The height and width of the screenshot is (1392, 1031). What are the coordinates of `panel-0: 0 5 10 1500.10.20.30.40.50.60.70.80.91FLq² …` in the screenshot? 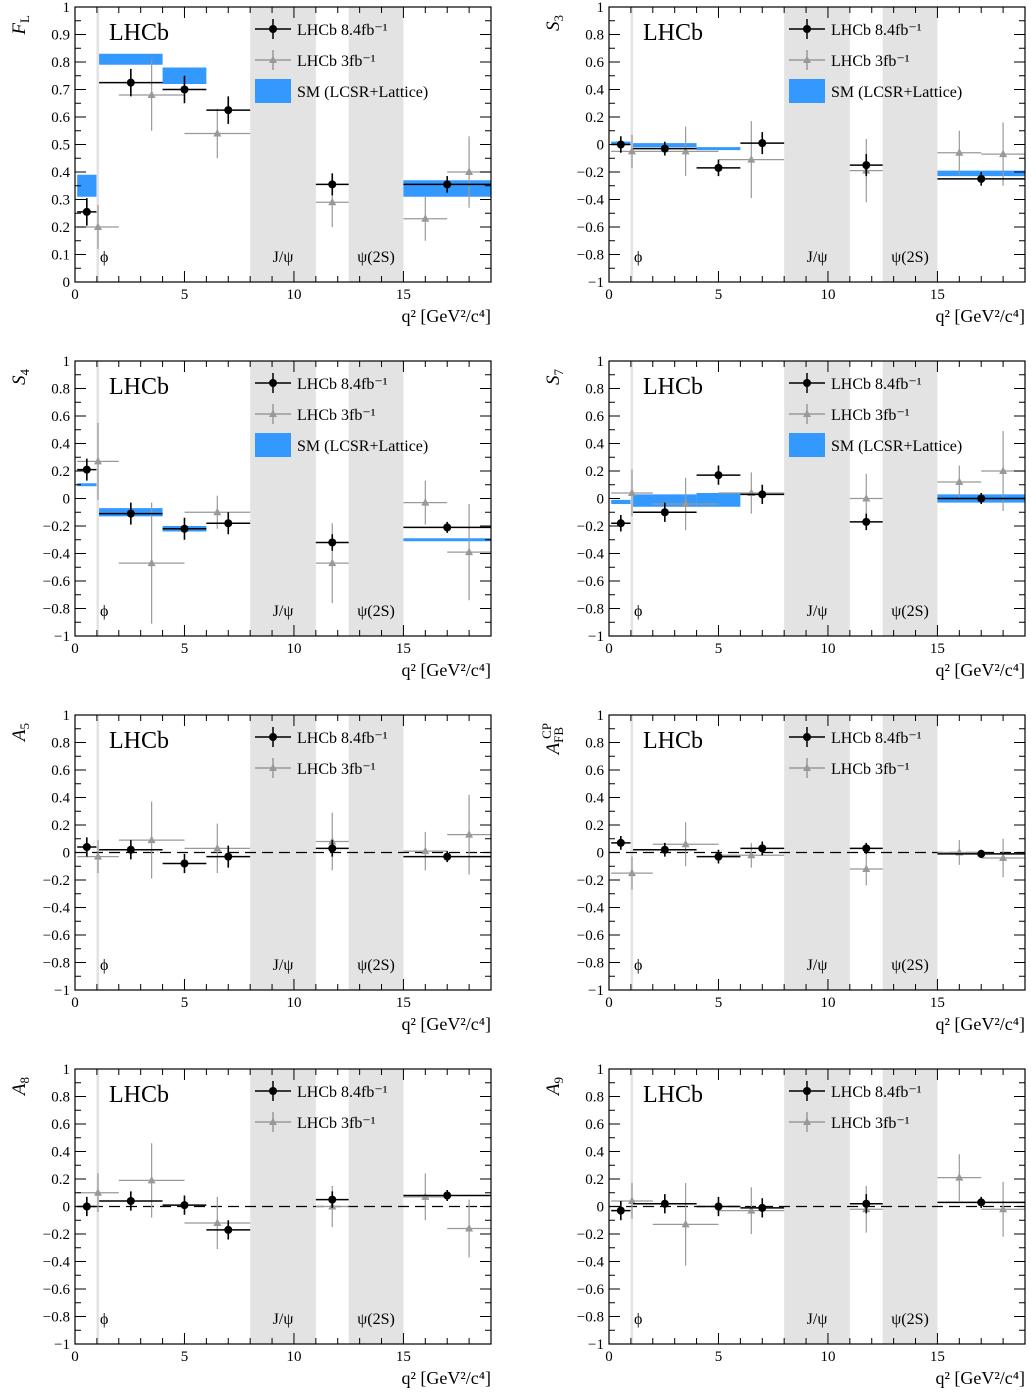 It's located at (250, 163).